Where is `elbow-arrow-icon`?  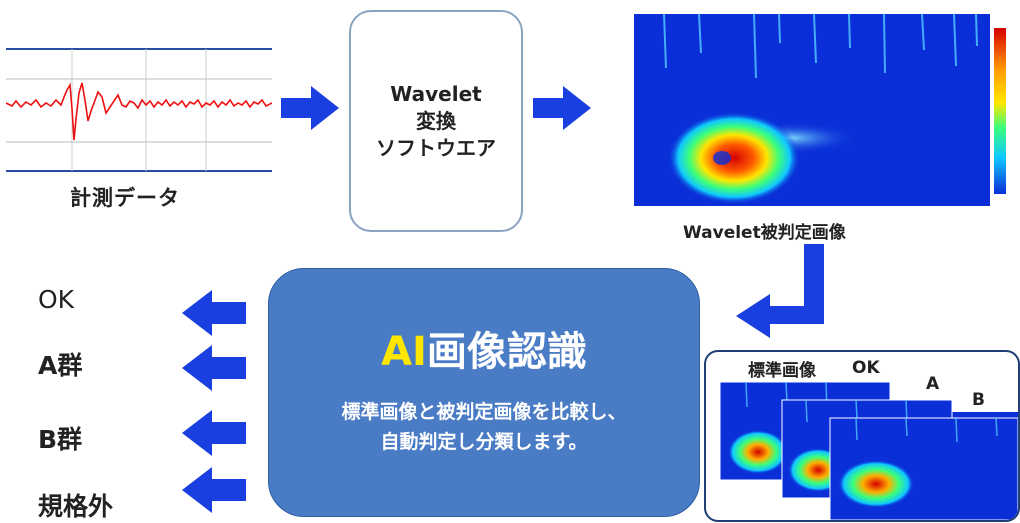 elbow-arrow-icon is located at coordinates (786, 294).